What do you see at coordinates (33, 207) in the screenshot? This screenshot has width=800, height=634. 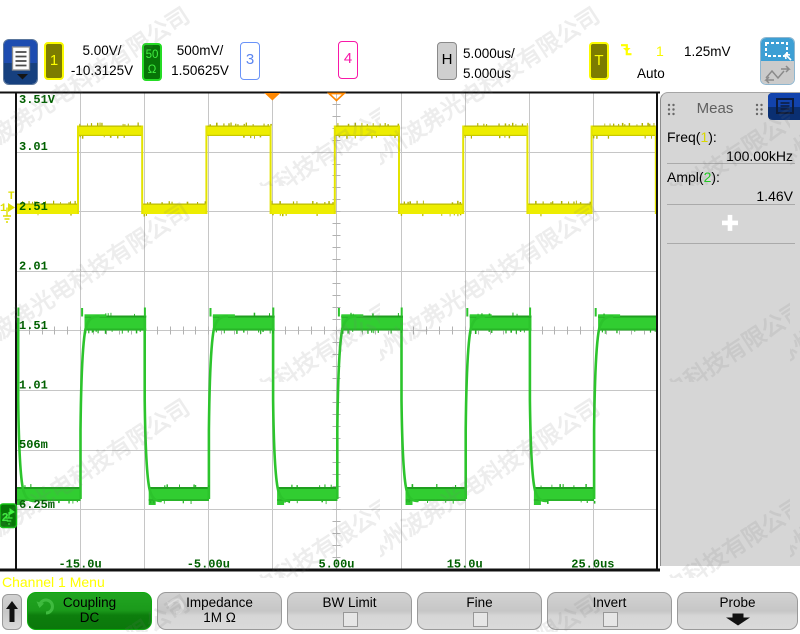 I see `svg-text: 2.51` at bounding box center [33, 207].